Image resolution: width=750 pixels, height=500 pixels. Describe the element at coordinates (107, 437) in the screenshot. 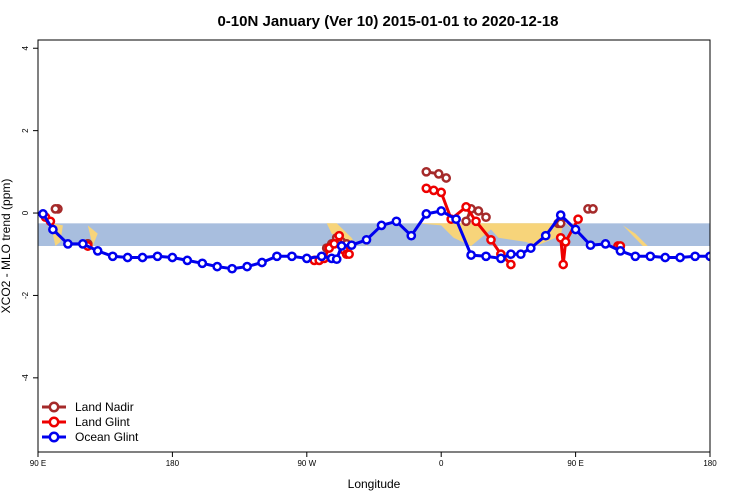

I see `legend-label: Ocean Glint` at that location.